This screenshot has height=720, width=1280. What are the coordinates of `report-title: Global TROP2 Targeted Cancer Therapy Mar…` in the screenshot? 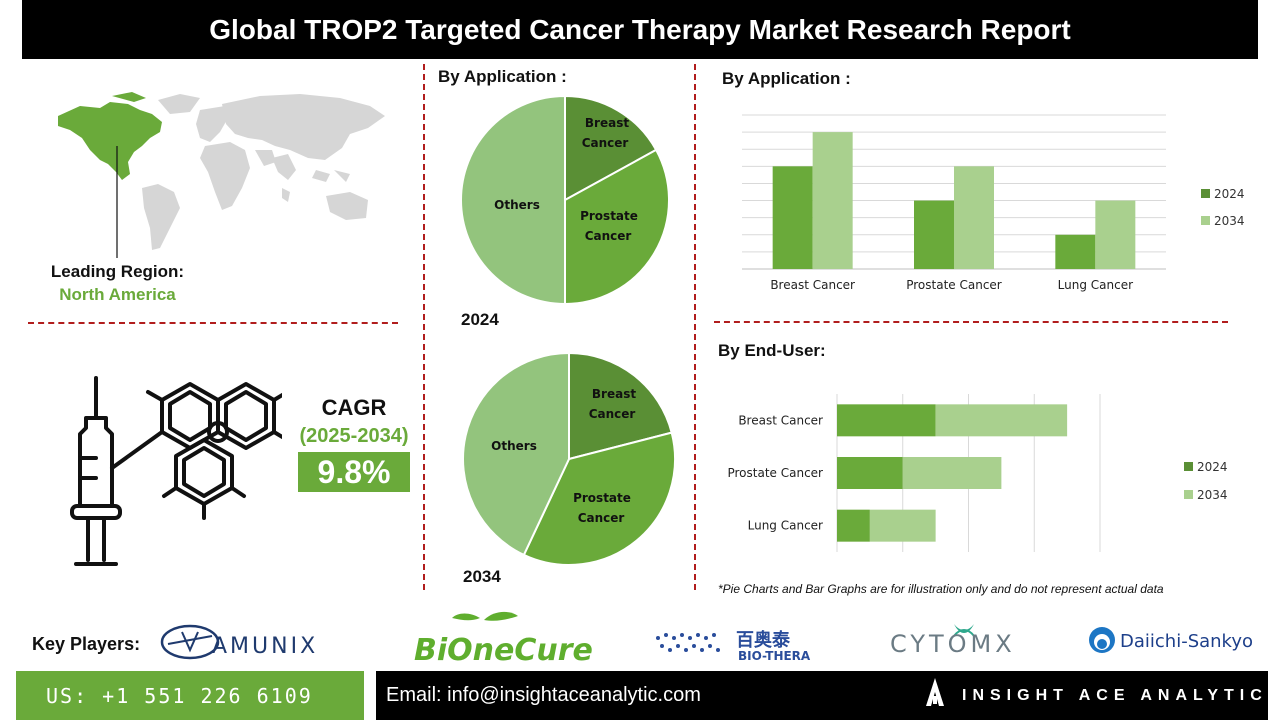 It's located at (640, 29).